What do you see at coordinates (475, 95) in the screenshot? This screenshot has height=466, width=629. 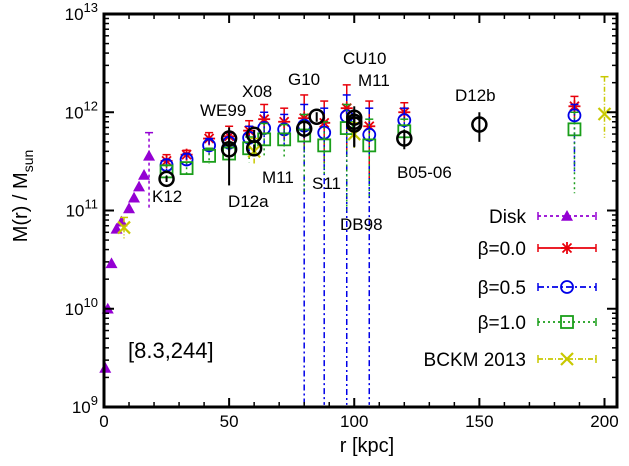 I see `obs-label: D12b` at bounding box center [475, 95].